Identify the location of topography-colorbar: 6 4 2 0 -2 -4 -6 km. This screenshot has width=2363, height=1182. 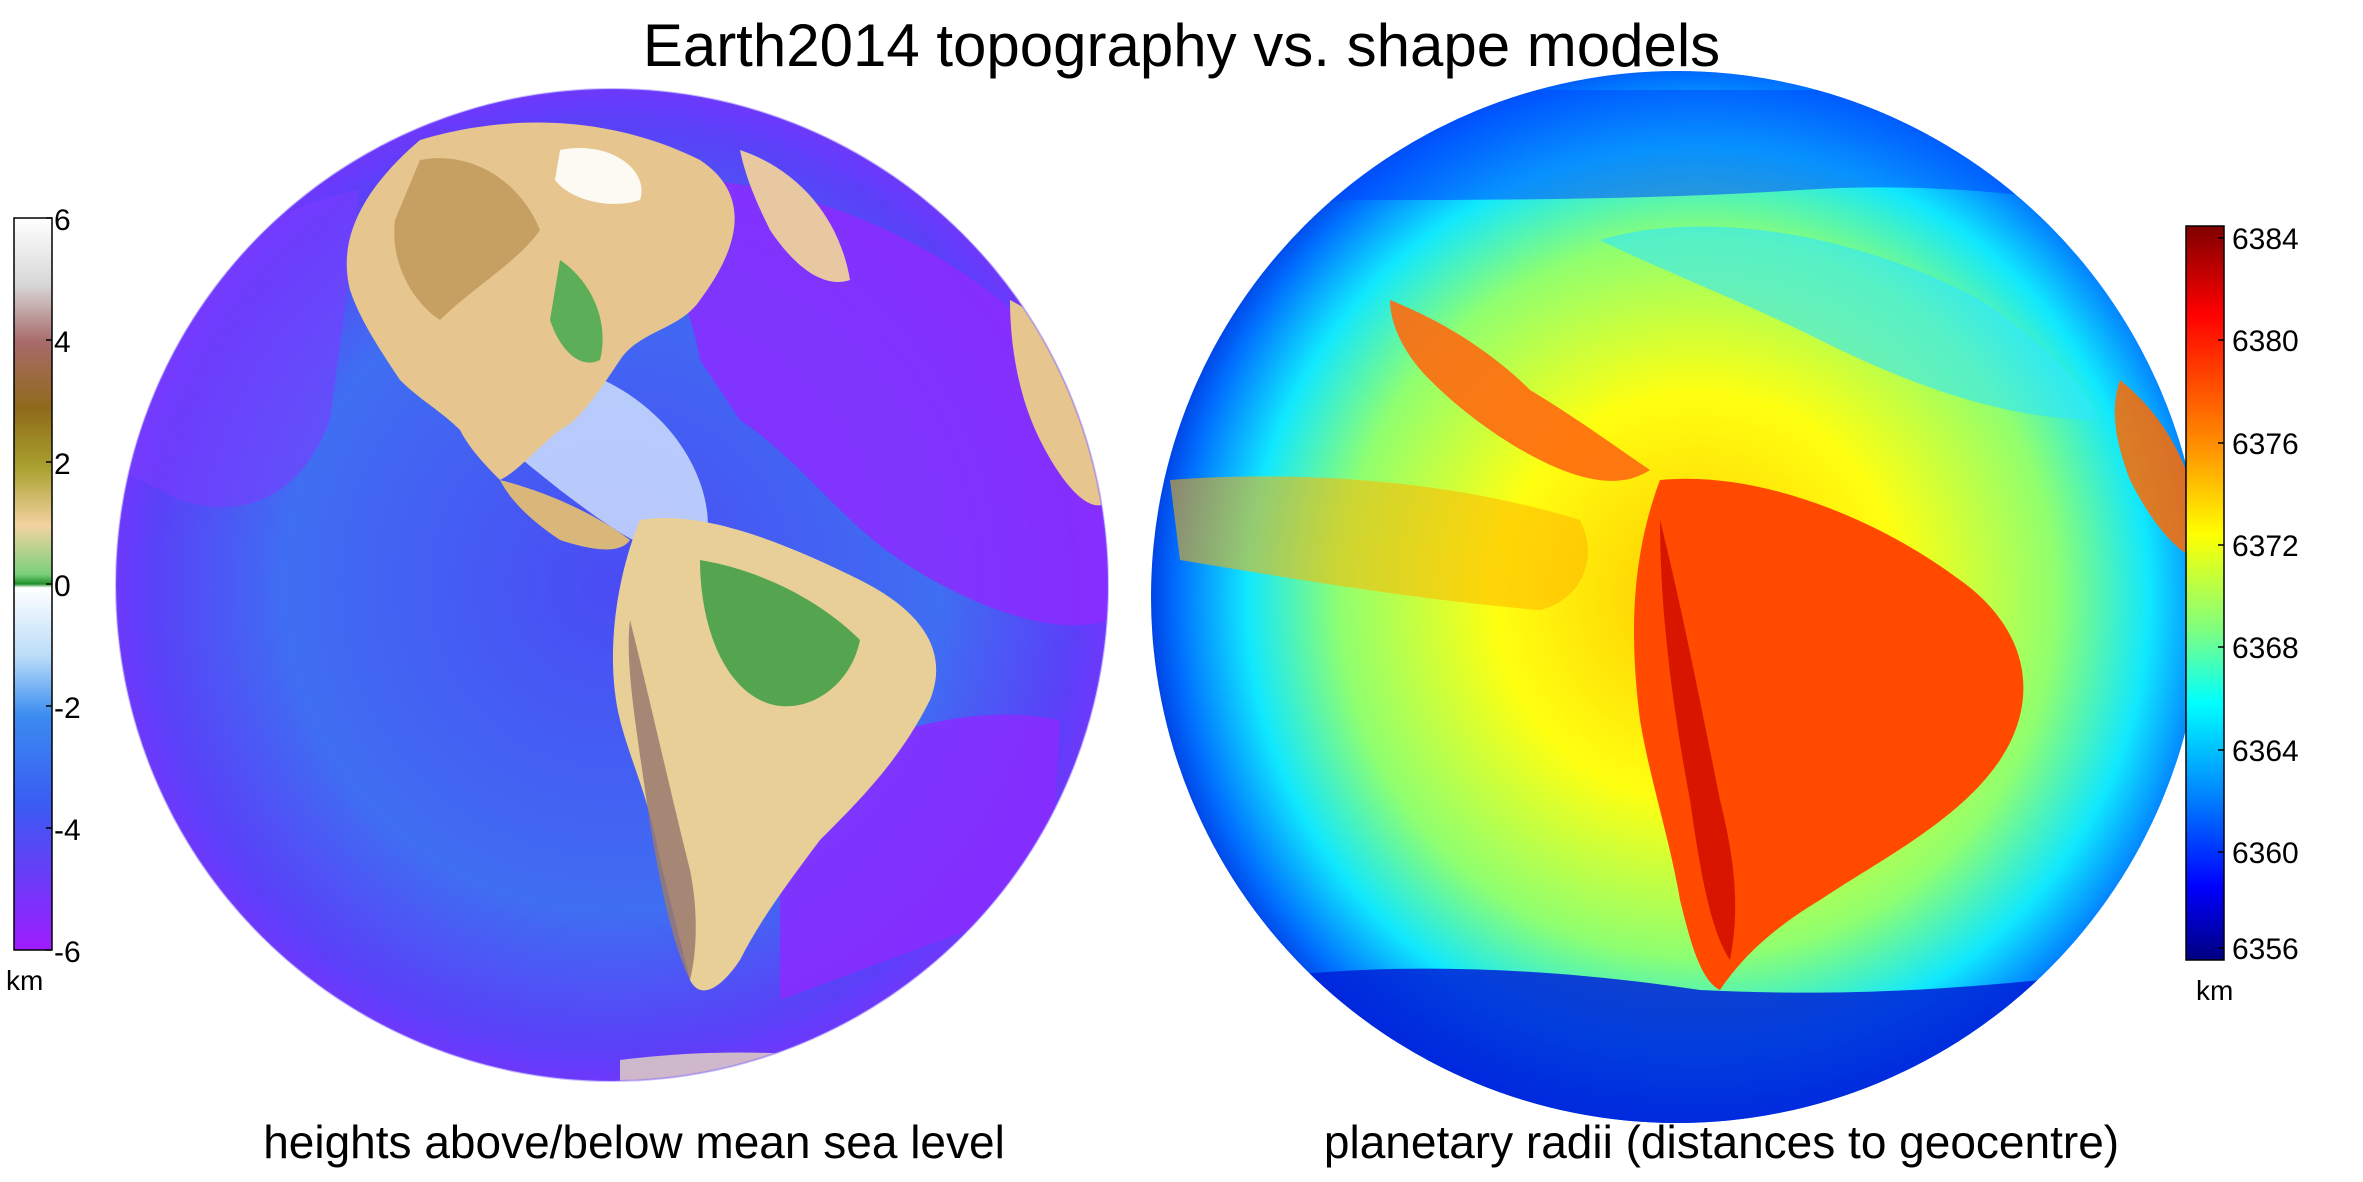
(43, 600).